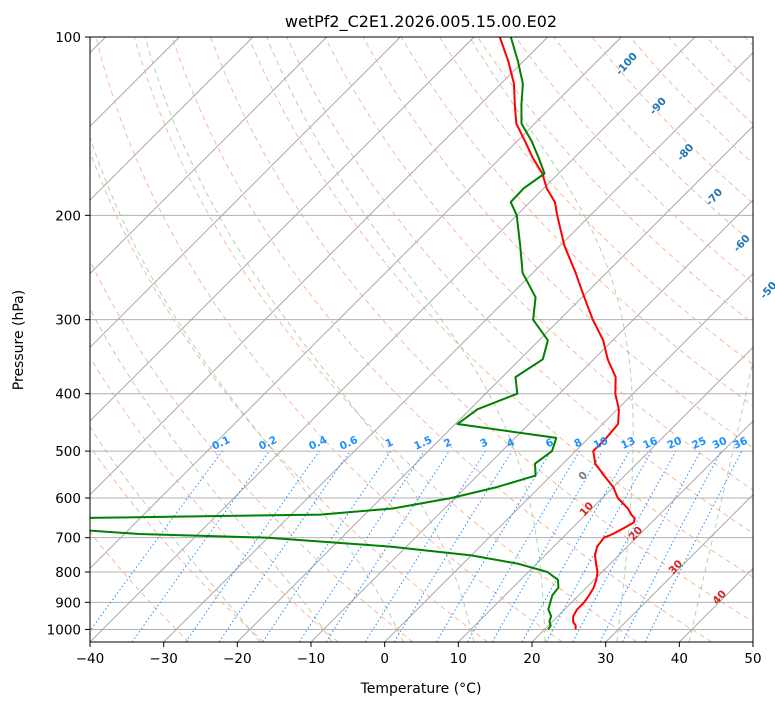  I want to click on x-tick-label: −30, so click(163, 659).